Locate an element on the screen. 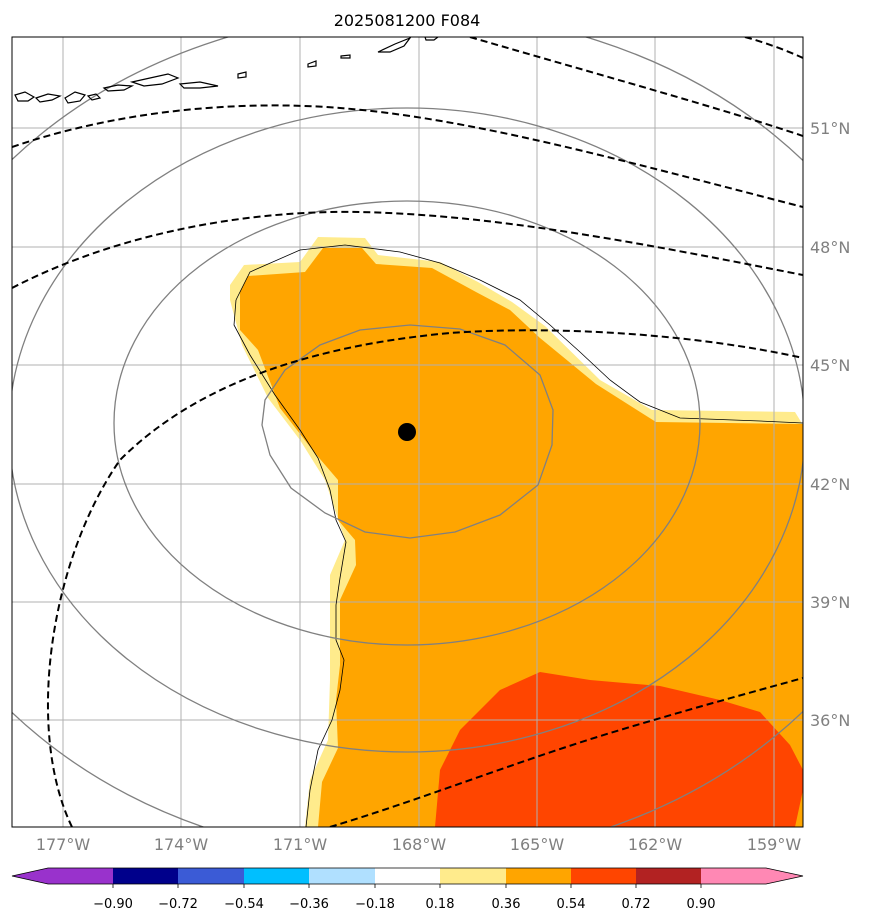 The height and width of the screenshot is (924, 873). colorbar-tick-label: 0.54 is located at coordinates (571, 904).